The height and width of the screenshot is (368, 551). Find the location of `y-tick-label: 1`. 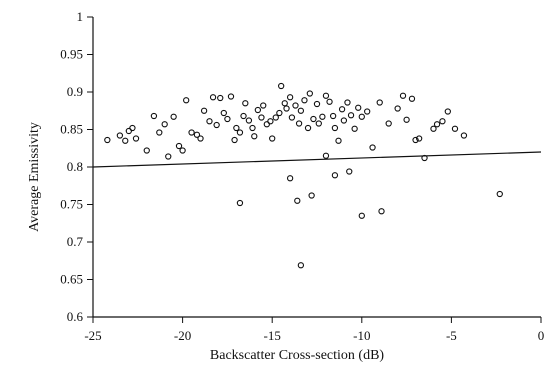

y-tick-label: 1 is located at coordinates (80, 16).